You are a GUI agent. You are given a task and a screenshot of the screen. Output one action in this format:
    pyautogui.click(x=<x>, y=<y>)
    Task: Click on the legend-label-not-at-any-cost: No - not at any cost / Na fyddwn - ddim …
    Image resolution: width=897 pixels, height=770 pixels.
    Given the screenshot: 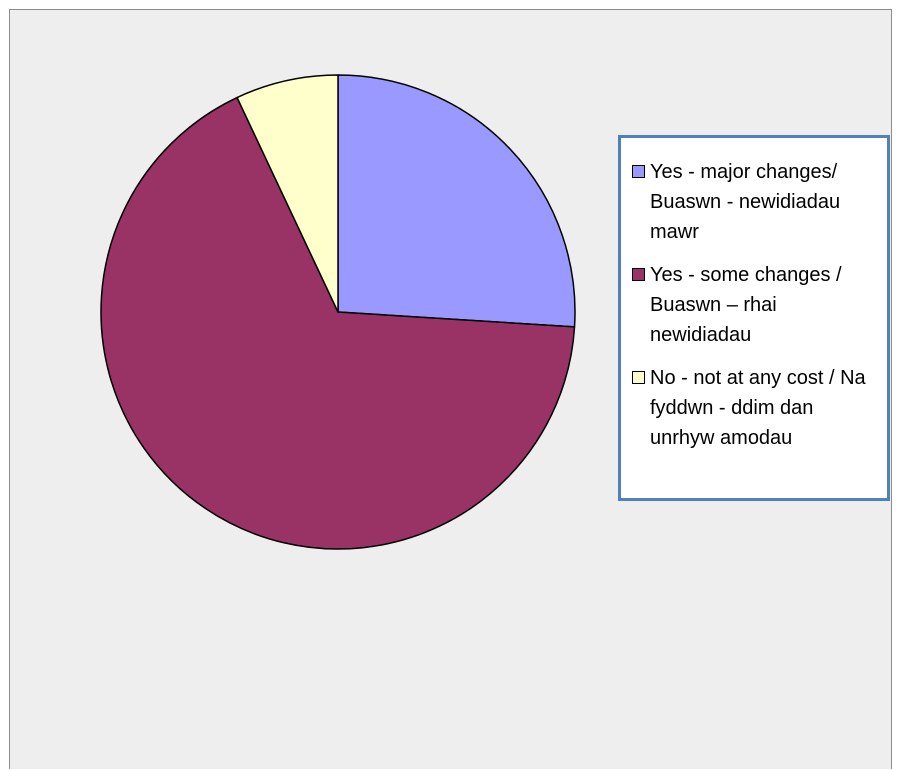 What is the action you would take?
    pyautogui.click(x=758, y=408)
    